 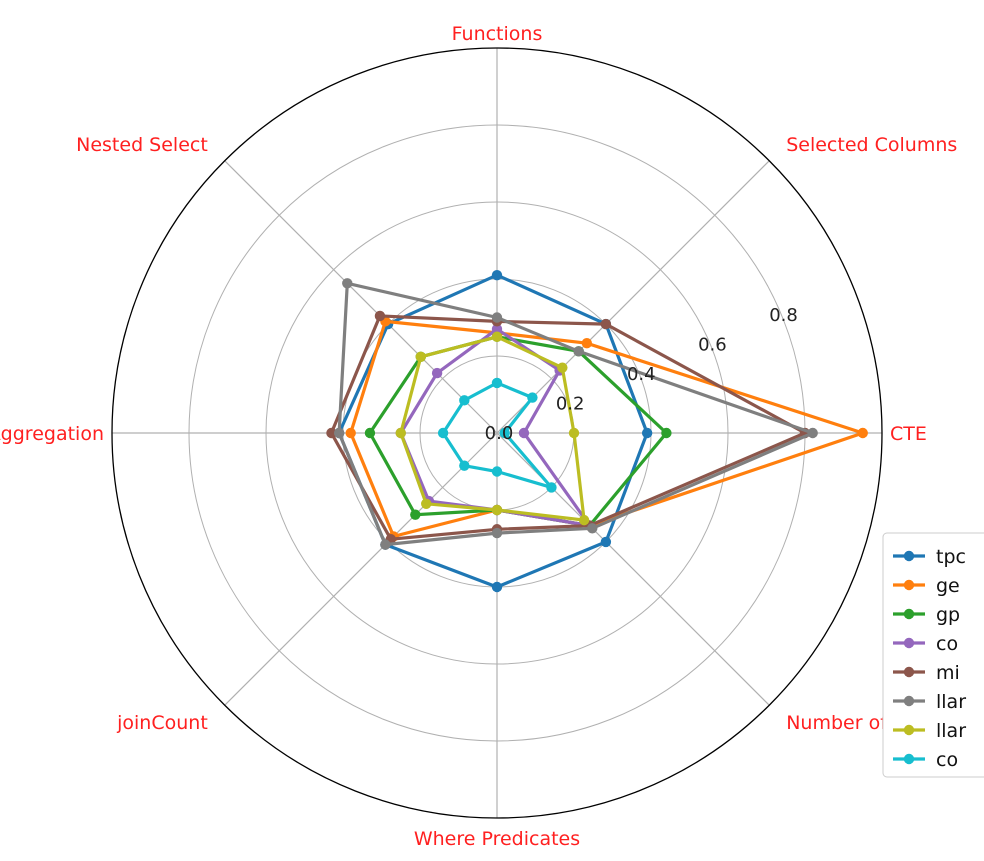 I want to click on rtick-label-4: 0.8, so click(x=783, y=315).